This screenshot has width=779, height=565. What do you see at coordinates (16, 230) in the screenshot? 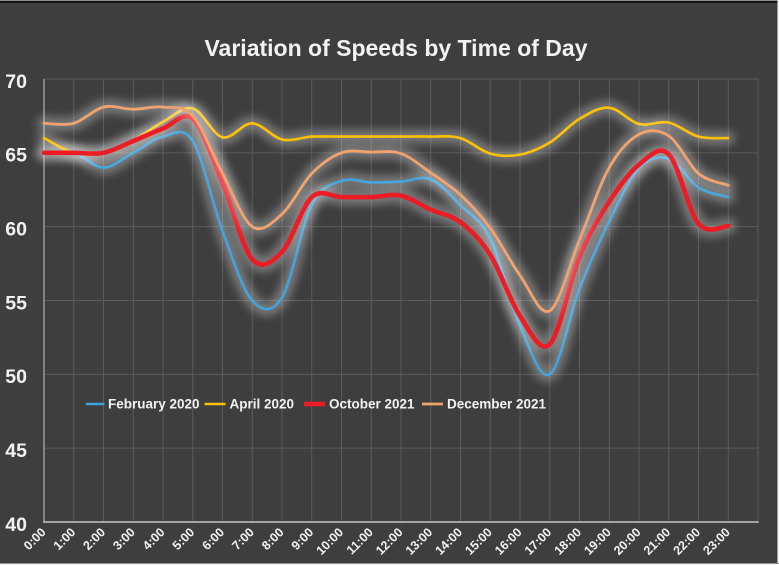
I see `svg-text: 60` at bounding box center [16, 230].